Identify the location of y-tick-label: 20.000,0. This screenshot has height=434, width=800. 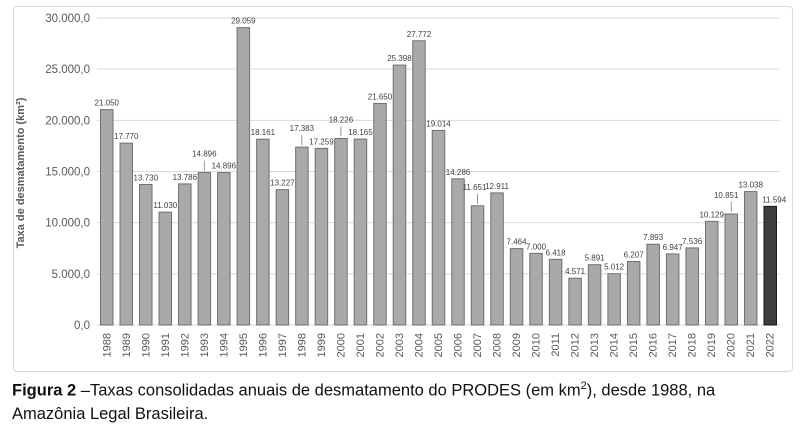
(67, 121).